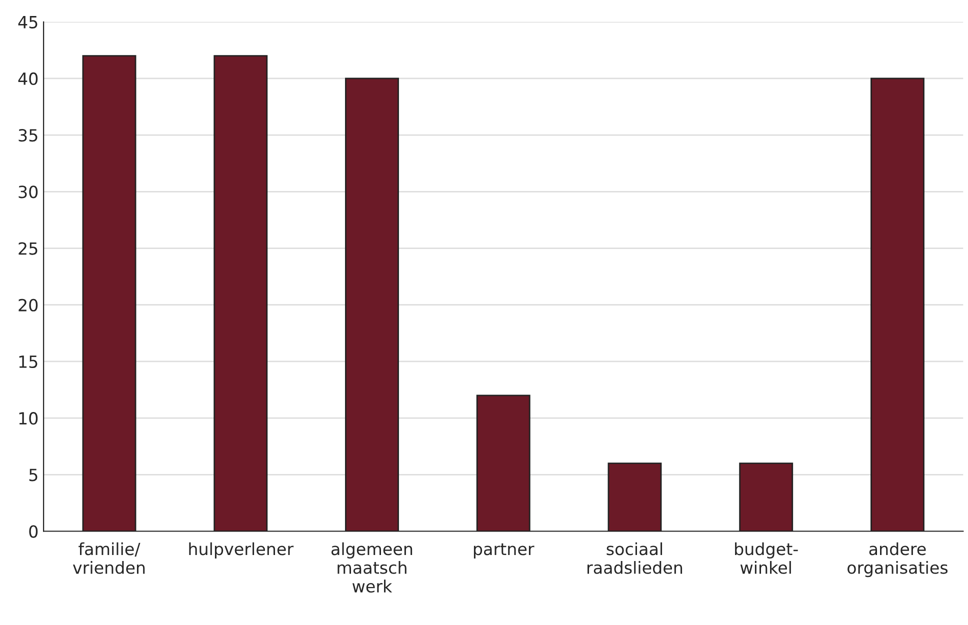  Describe the element at coordinates (28, 305) in the screenshot. I see `y-tick-label: 20` at that location.